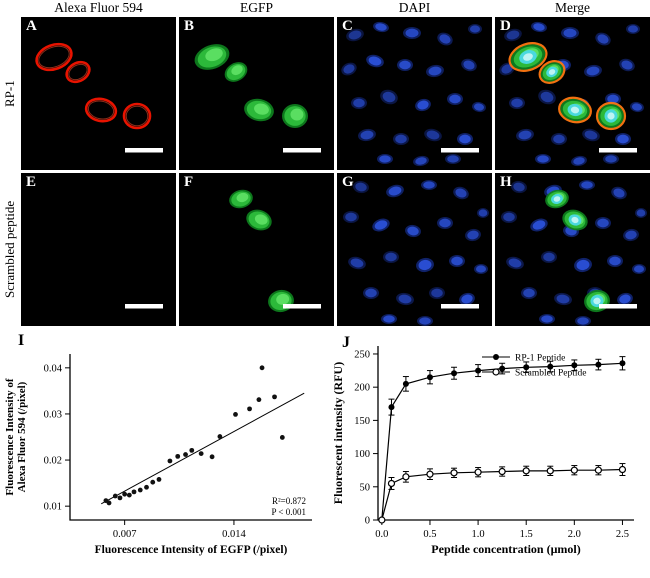 This screenshot has height=578, width=650. What do you see at coordinates (572, 7) in the screenshot?
I see `column-header-merge: Merge` at bounding box center [572, 7].